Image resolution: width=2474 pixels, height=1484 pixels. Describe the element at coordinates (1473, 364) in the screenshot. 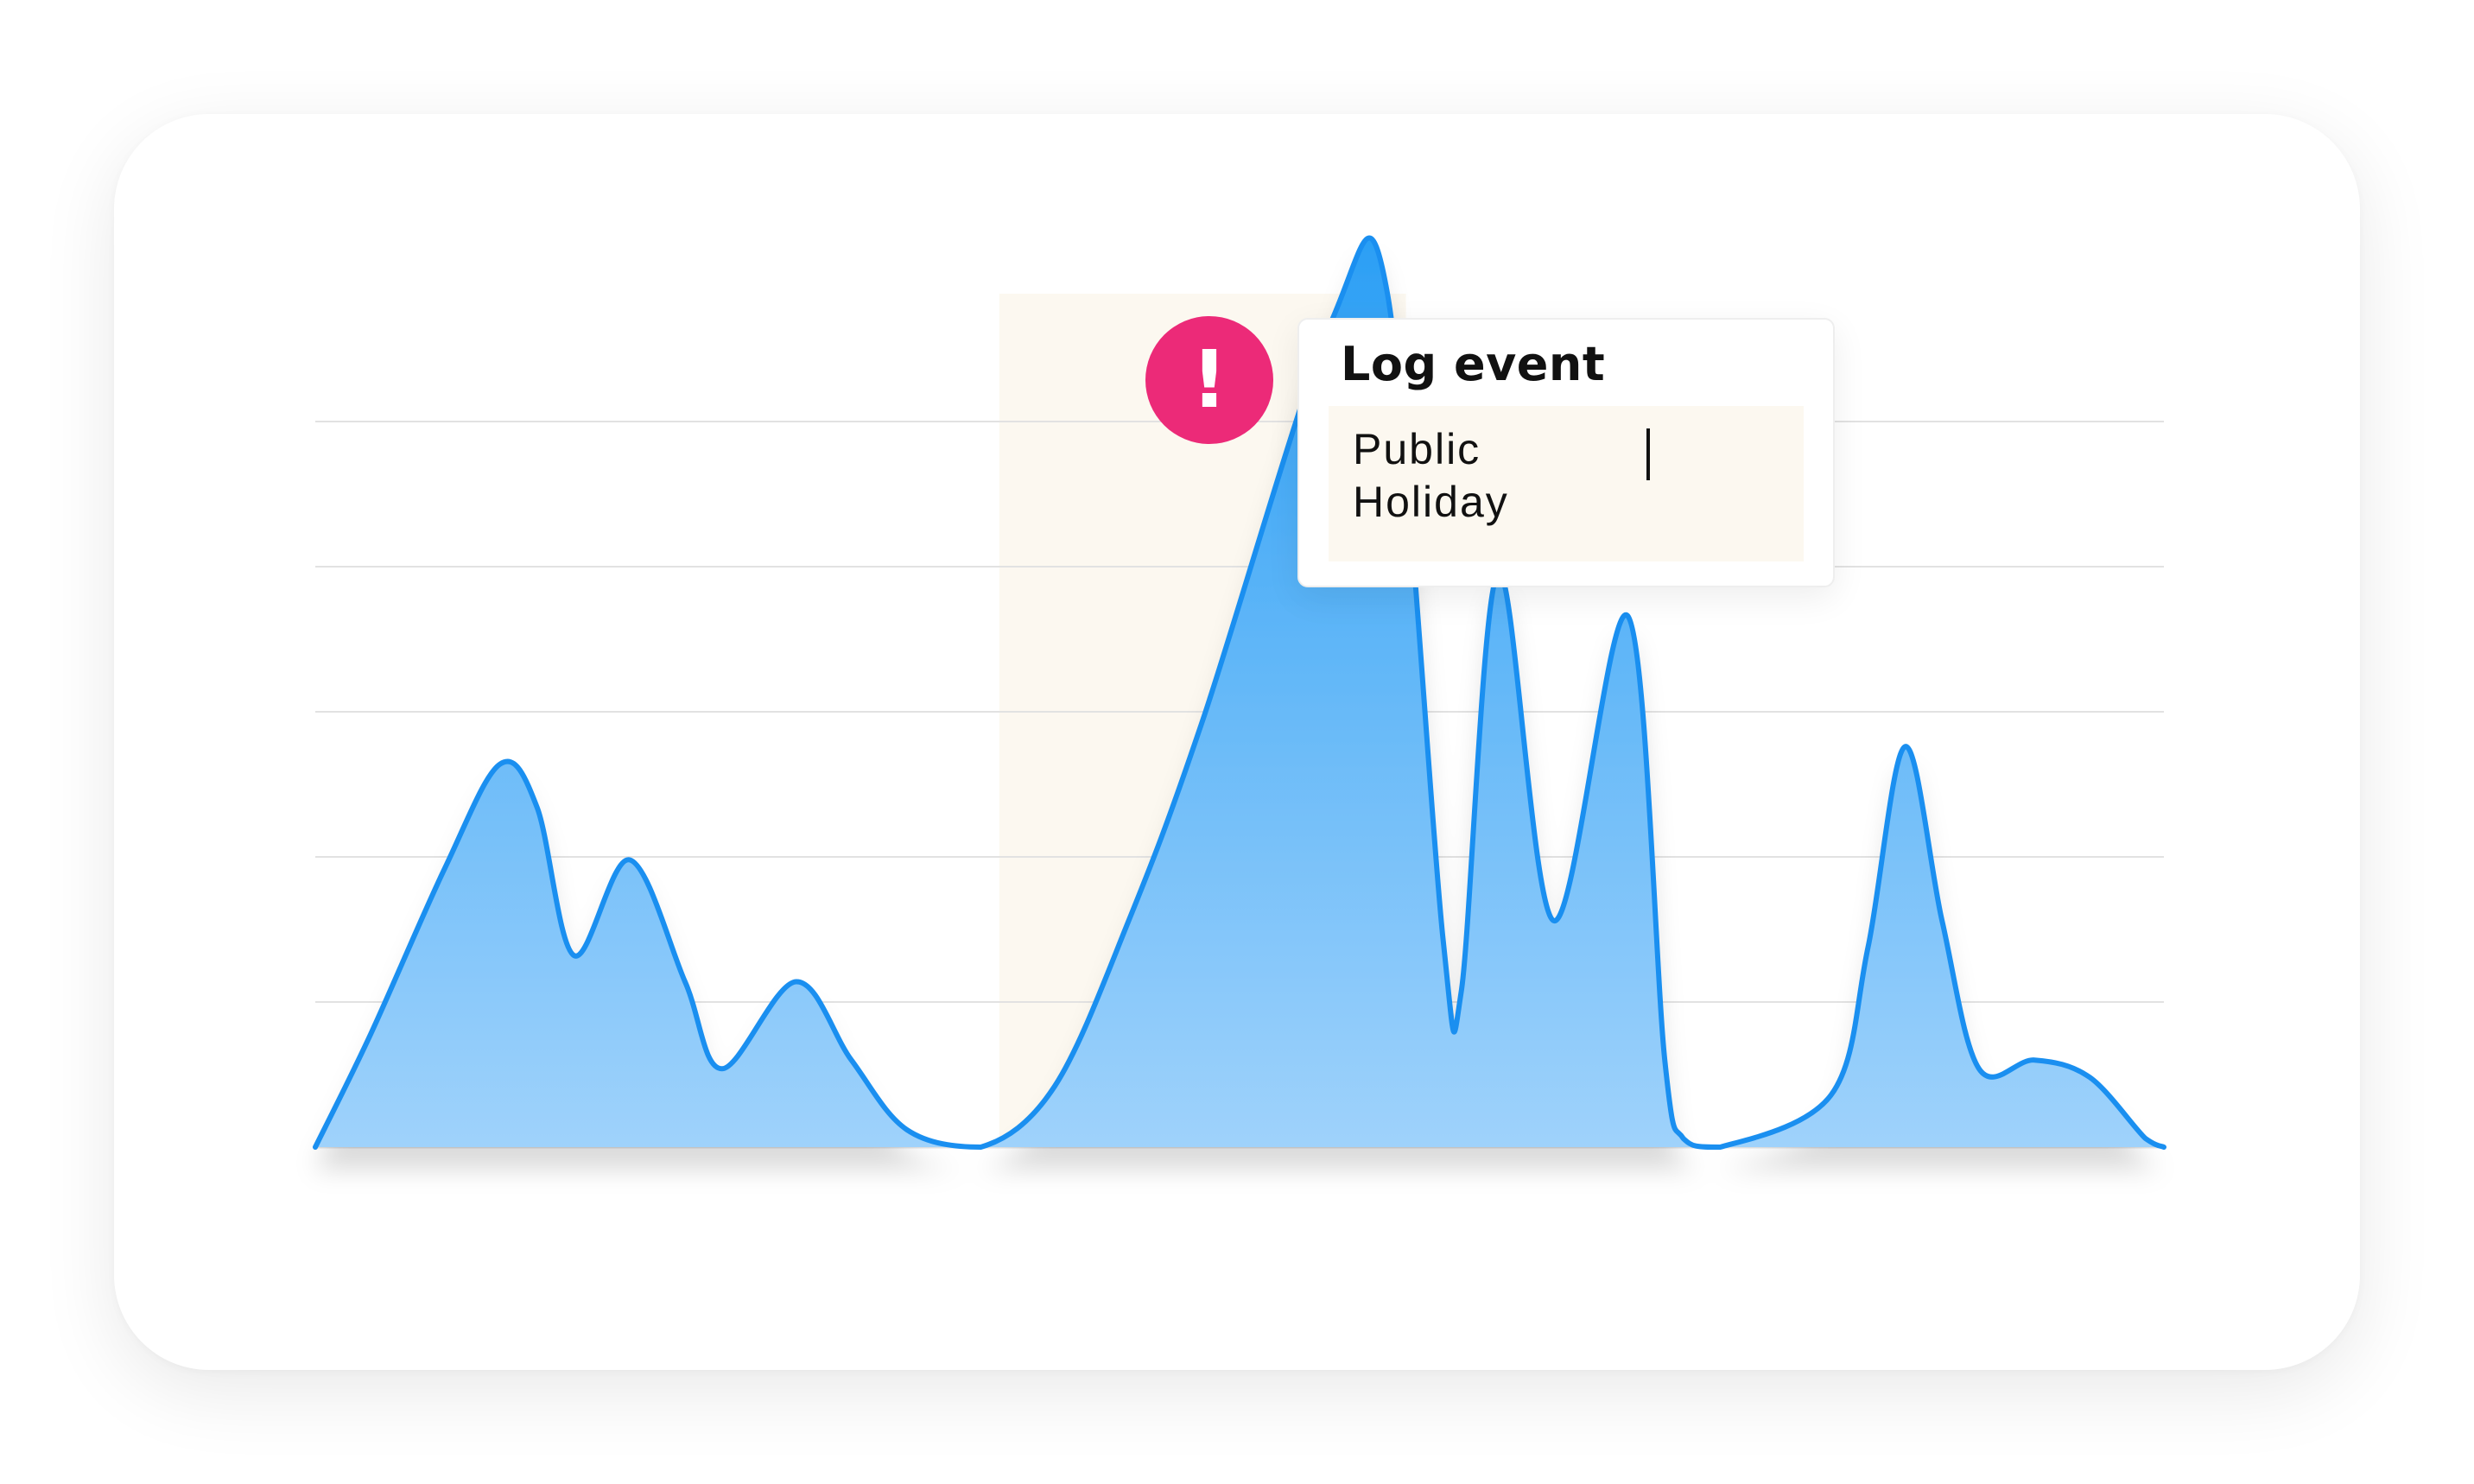

I see `log-event-title: Log event` at that location.